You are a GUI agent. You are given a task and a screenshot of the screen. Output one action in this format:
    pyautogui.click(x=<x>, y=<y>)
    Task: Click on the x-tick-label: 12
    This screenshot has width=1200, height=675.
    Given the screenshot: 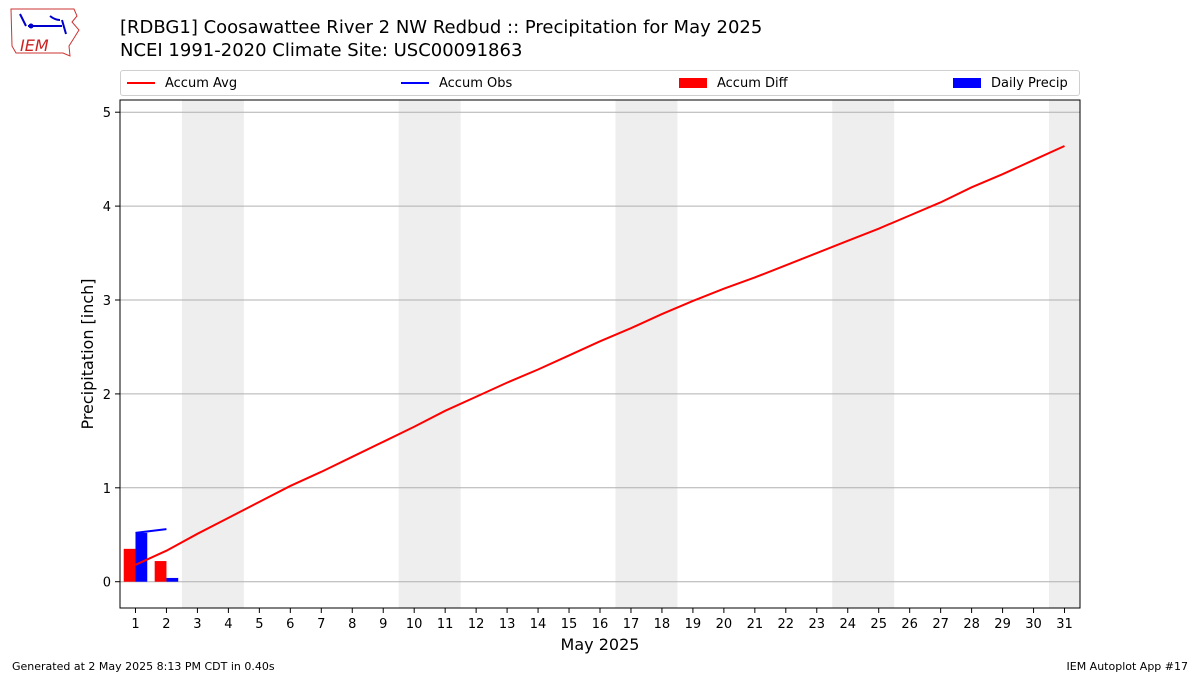 What is the action you would take?
    pyautogui.click(x=476, y=624)
    